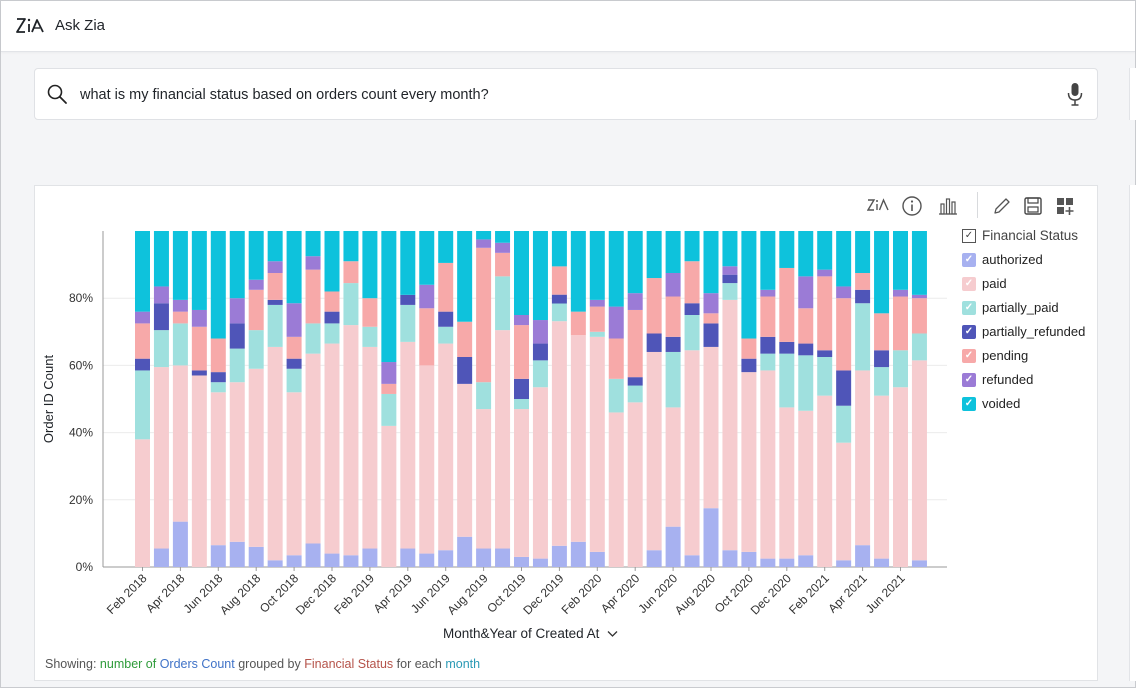 The width and height of the screenshot is (1136, 688). Describe the element at coordinates (977, 205) in the screenshot. I see `toolbar-divider` at that location.